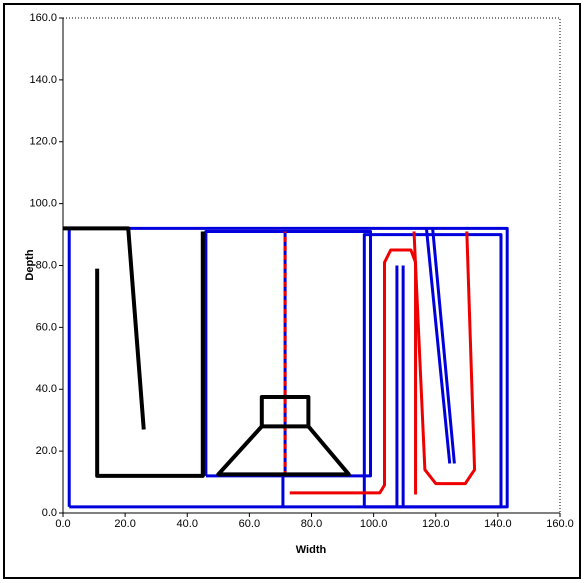 The image size is (585, 583). Describe the element at coordinates (46, 451) in the screenshot. I see `y-tick-label: 20.0` at that location.